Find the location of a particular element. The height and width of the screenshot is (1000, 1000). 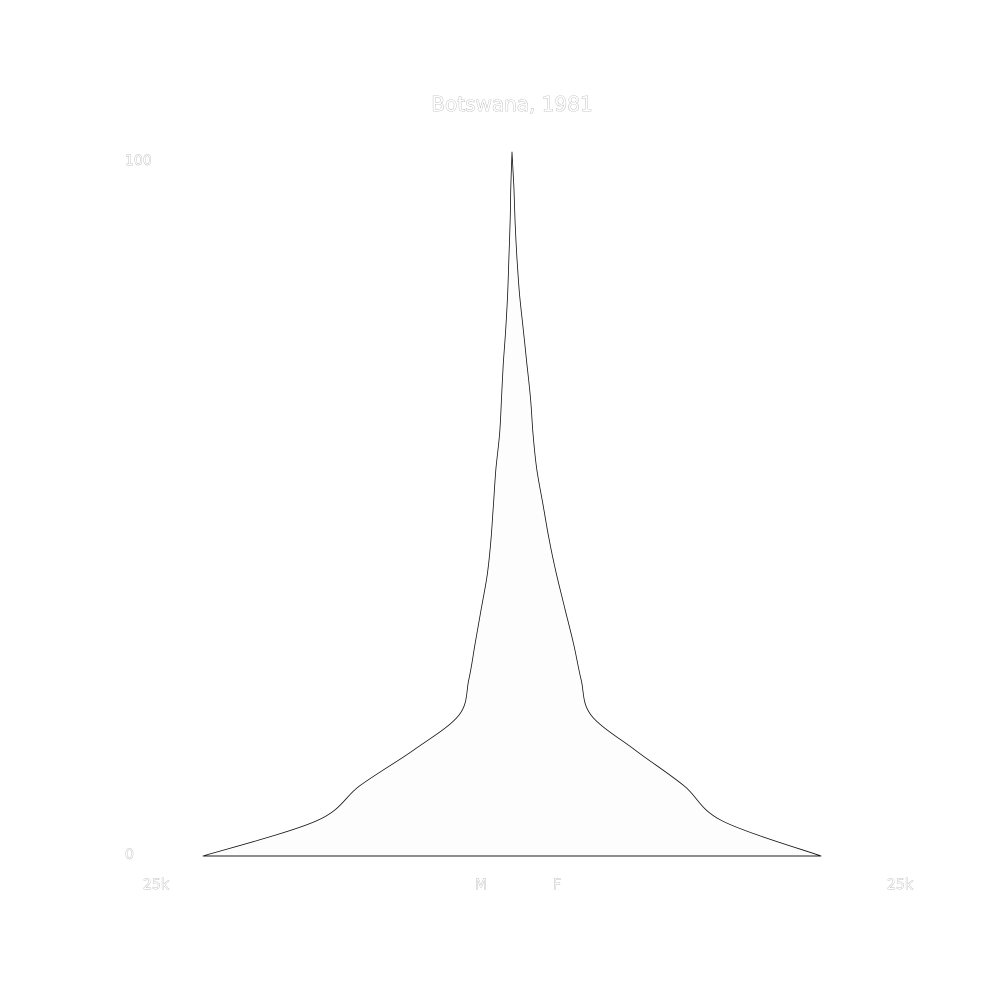

series-label-male: M is located at coordinates (481, 885).